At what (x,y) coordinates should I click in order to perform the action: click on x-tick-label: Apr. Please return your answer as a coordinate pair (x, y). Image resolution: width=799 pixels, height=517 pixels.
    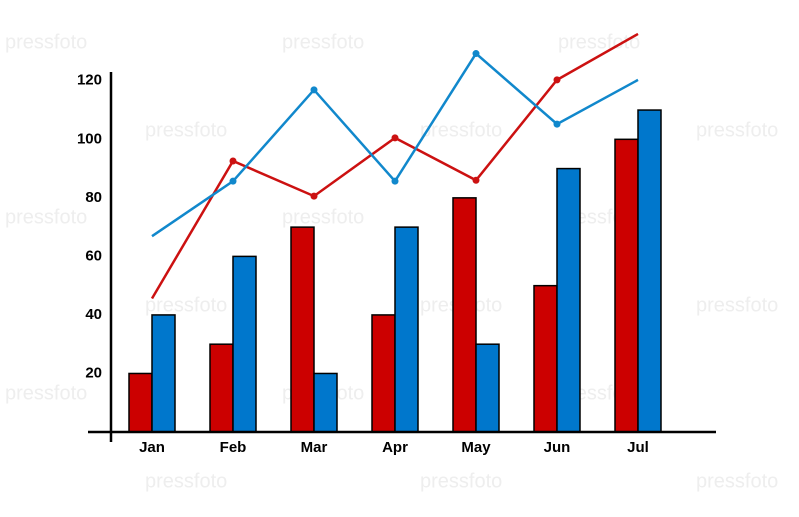
    Looking at the image, I should click on (395, 447).